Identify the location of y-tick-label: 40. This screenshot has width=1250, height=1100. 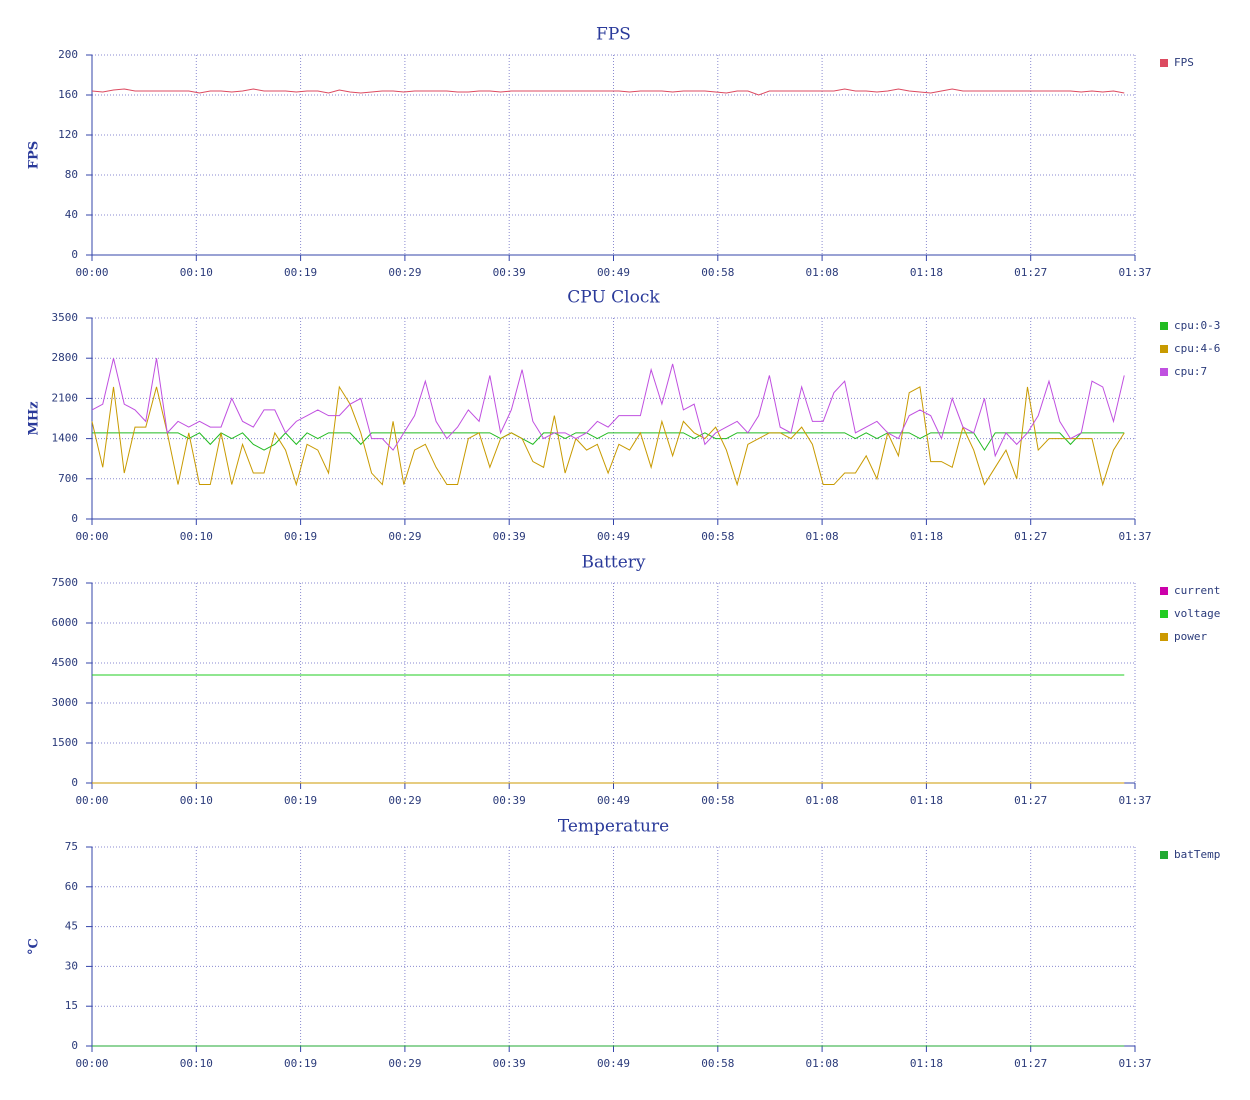
(71, 214).